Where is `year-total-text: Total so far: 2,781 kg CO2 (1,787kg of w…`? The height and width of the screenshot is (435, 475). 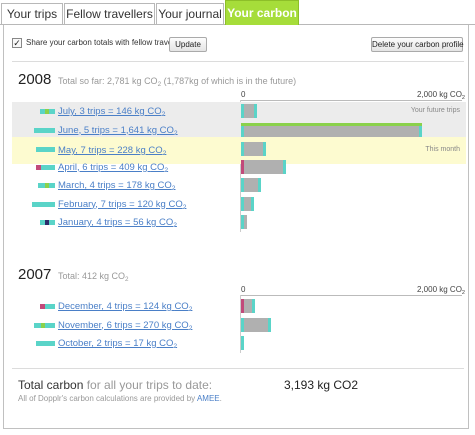
year-total-text: Total so far: 2,781 kg CO2 (1,787kg of w… is located at coordinates (177, 82).